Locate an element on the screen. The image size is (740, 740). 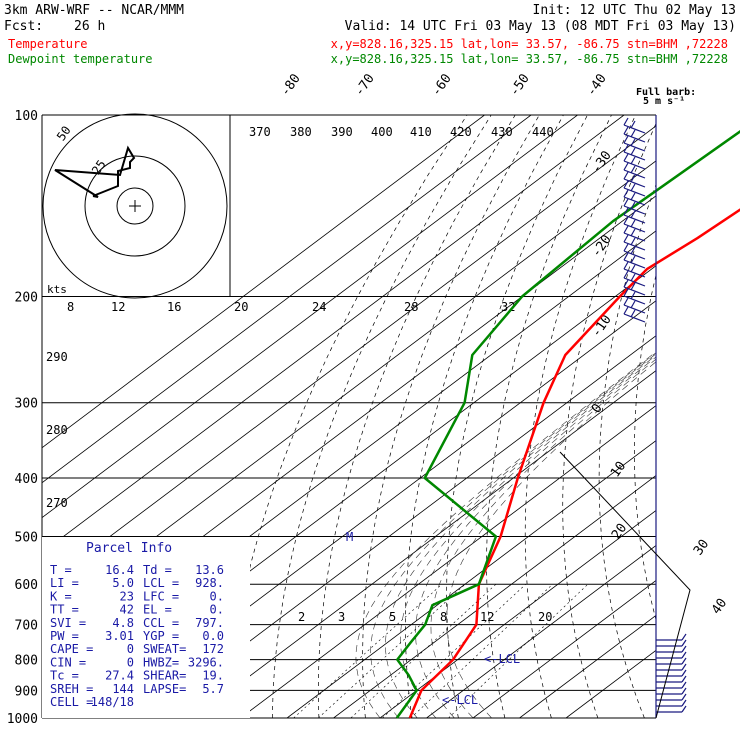
hodograph-ring-label-50: 50 is located at coordinates (64, 133).